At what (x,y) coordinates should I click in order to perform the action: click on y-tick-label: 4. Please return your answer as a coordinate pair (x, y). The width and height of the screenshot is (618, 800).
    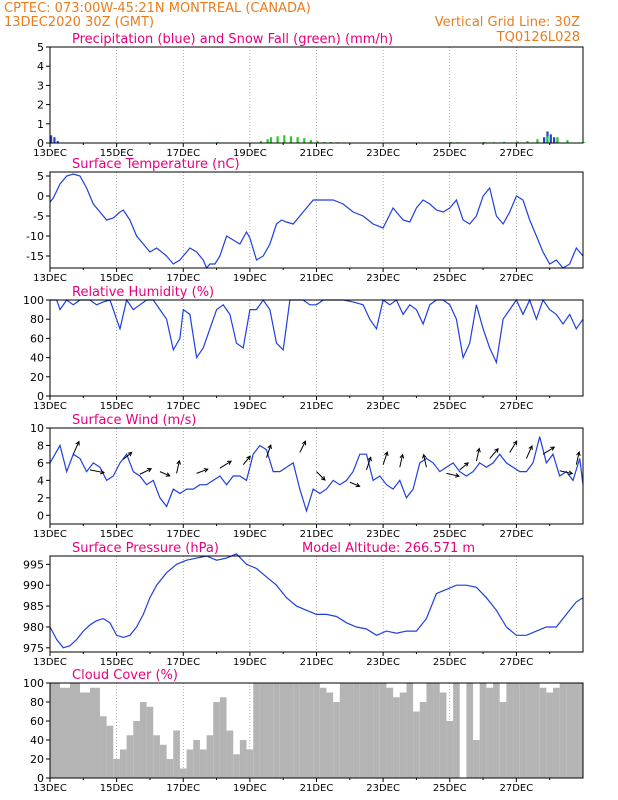
    Looking at the image, I should click on (40, 480).